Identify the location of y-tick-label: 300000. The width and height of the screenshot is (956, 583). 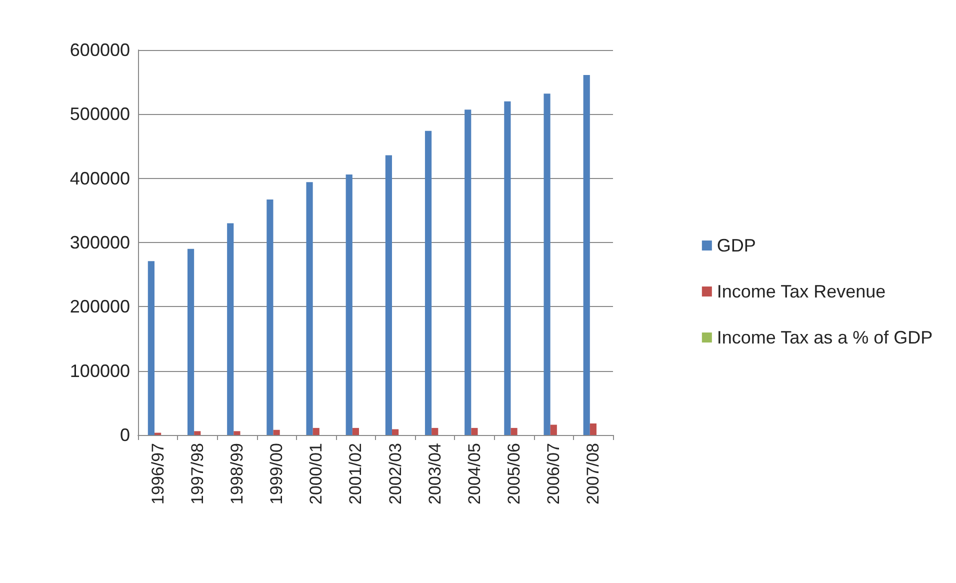
(100, 242).